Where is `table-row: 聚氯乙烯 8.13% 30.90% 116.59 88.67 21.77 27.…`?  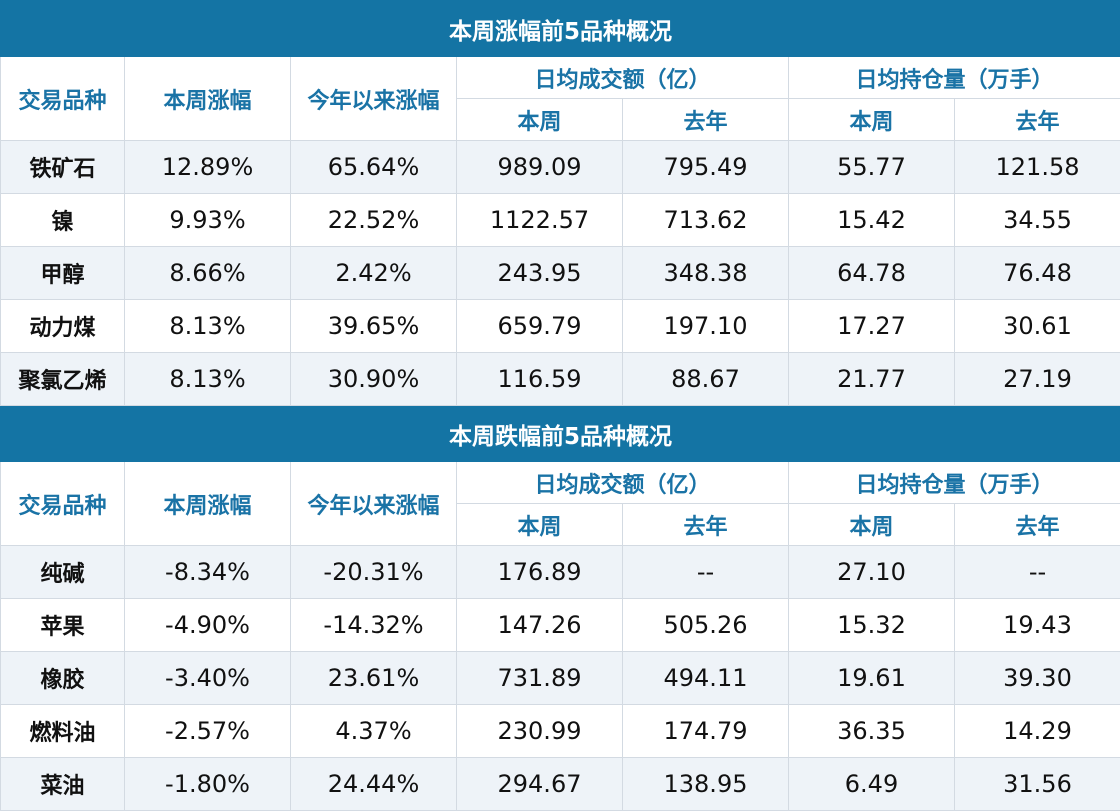 table-row: 聚氯乙烯 8.13% 30.90% 116.59 88.67 21.77 27.… is located at coordinates (560, 379).